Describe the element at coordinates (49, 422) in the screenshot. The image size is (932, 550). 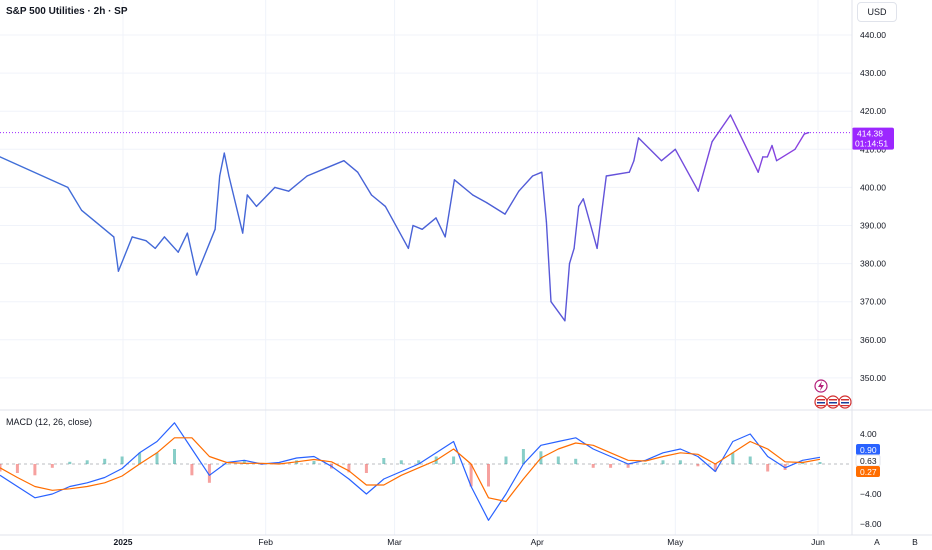
I see `macd-indicator-title: MACD (12, 26, close)` at that location.